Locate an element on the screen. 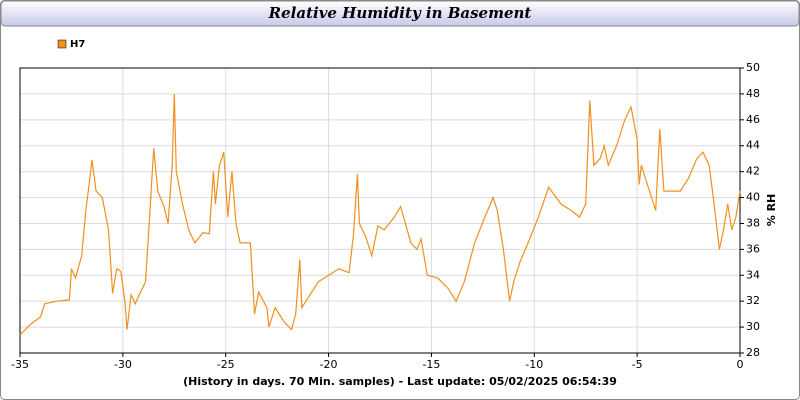 This screenshot has width=800, height=400. y-tick-label: 50 is located at coordinates (753, 67).